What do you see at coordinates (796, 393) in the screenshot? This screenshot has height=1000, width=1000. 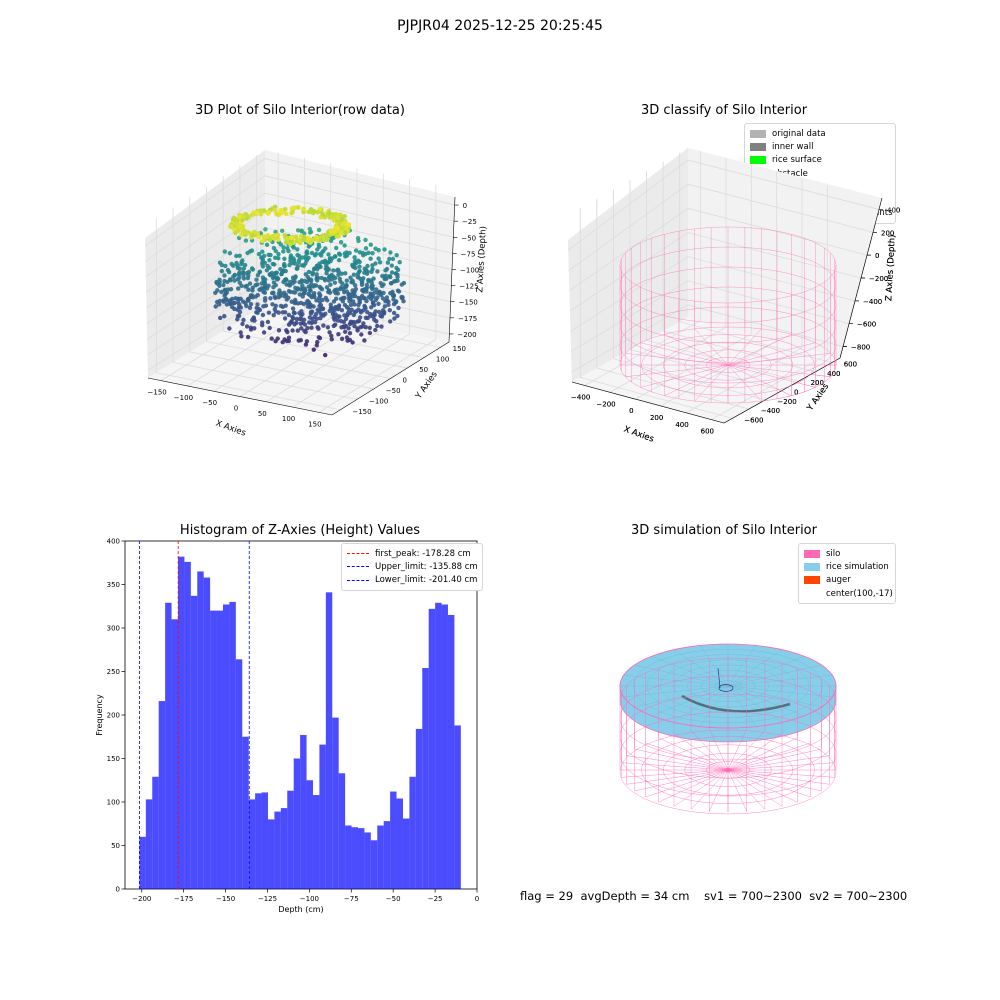 I see `p2-ytick: 0` at bounding box center [796, 393].